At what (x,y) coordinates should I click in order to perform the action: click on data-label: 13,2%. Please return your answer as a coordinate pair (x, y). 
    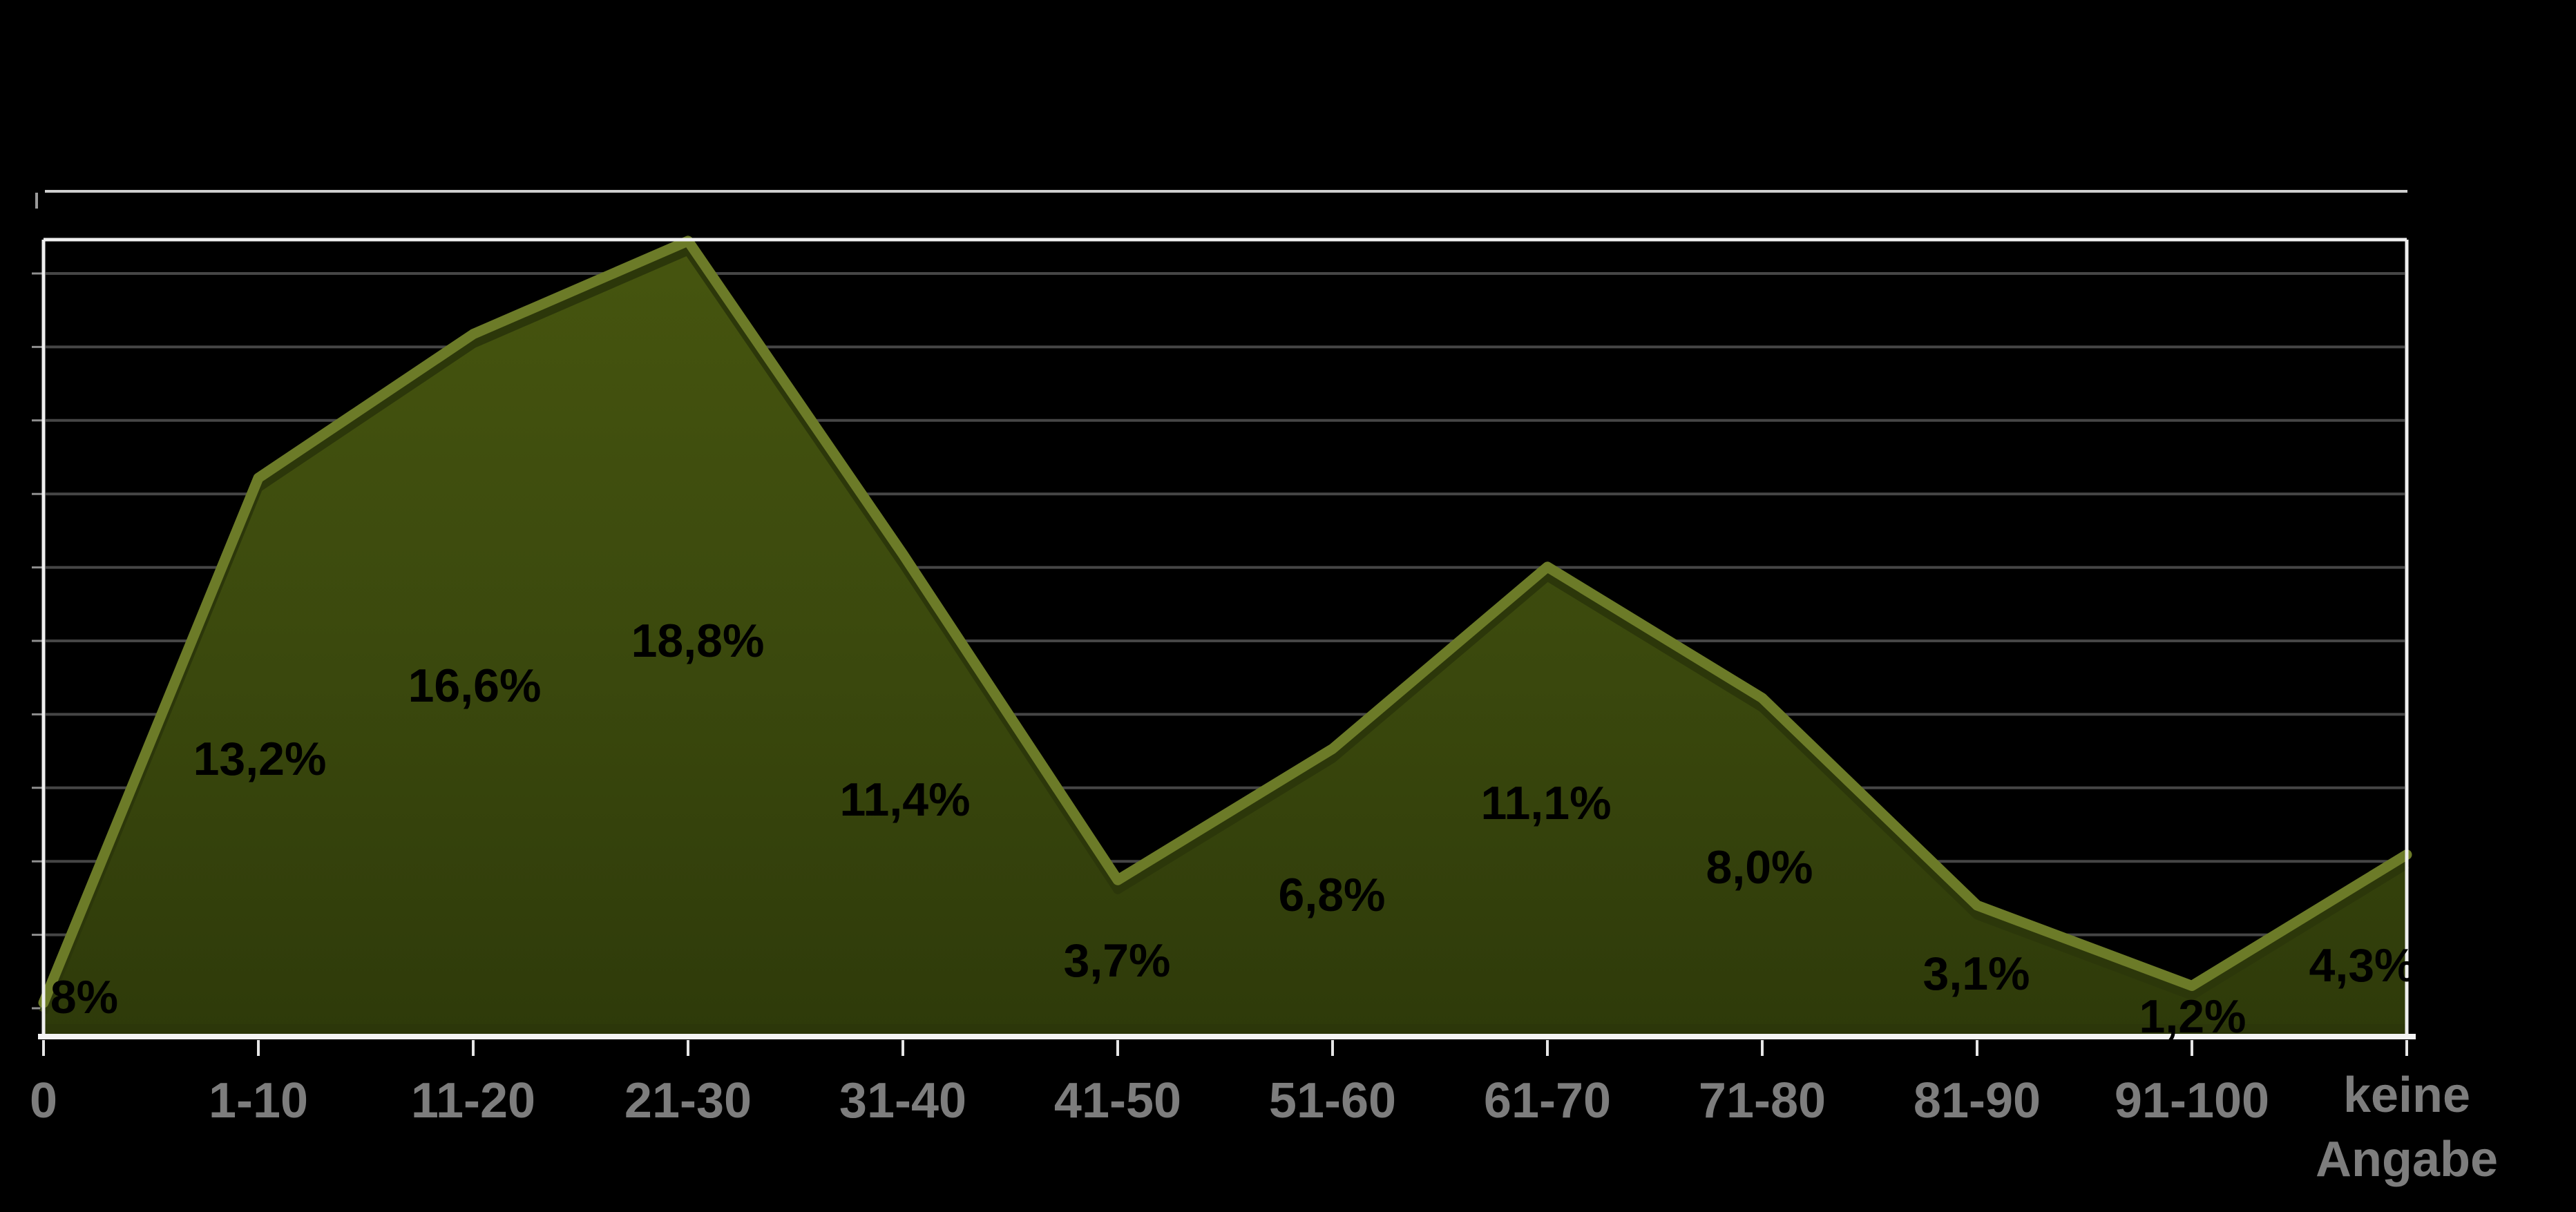
    Looking at the image, I should click on (260, 759).